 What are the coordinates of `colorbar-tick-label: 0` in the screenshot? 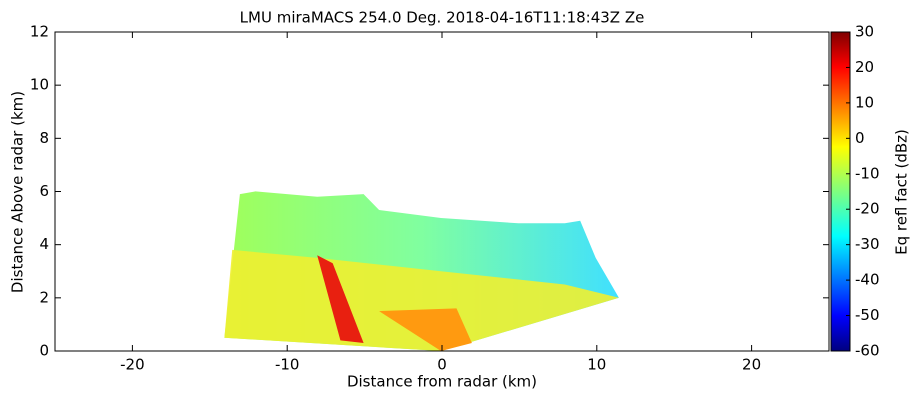 It's located at (860, 138).